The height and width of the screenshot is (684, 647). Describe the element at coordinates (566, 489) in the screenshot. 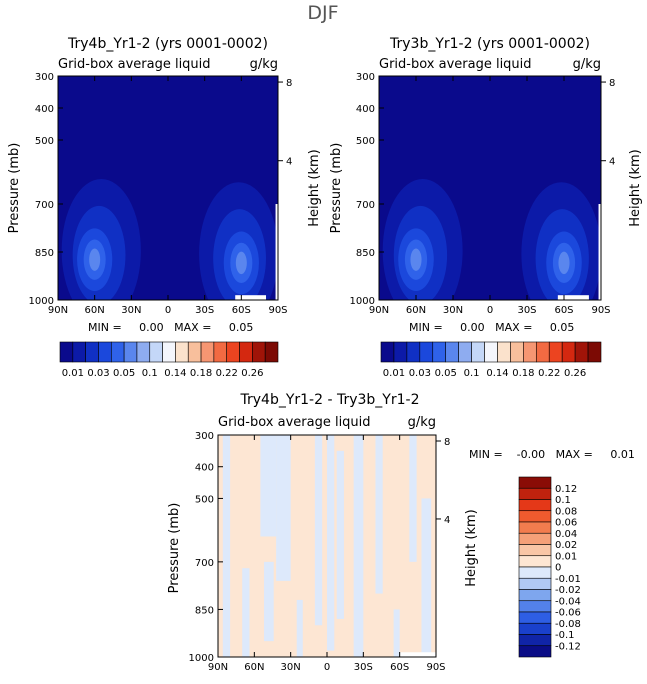

I see `colorbar-label: 0.12` at that location.